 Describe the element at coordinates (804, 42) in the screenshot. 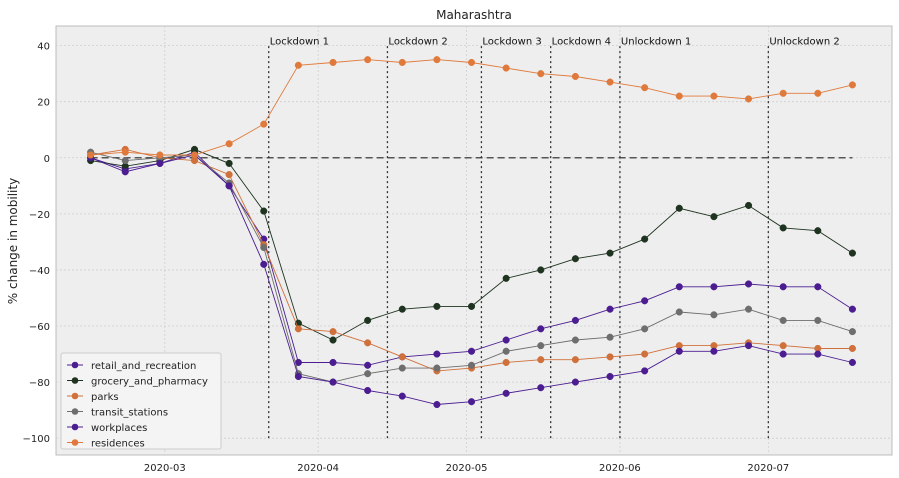

I see `annotation-label: Unlockdown 2` at that location.